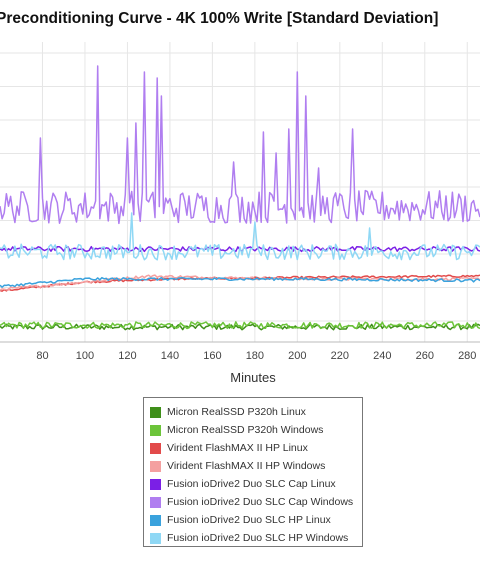 The width and height of the screenshot is (480, 573). I want to click on legend-label: Fusion ioDrive2 Duo SLC Cap Windows, so click(260, 502).